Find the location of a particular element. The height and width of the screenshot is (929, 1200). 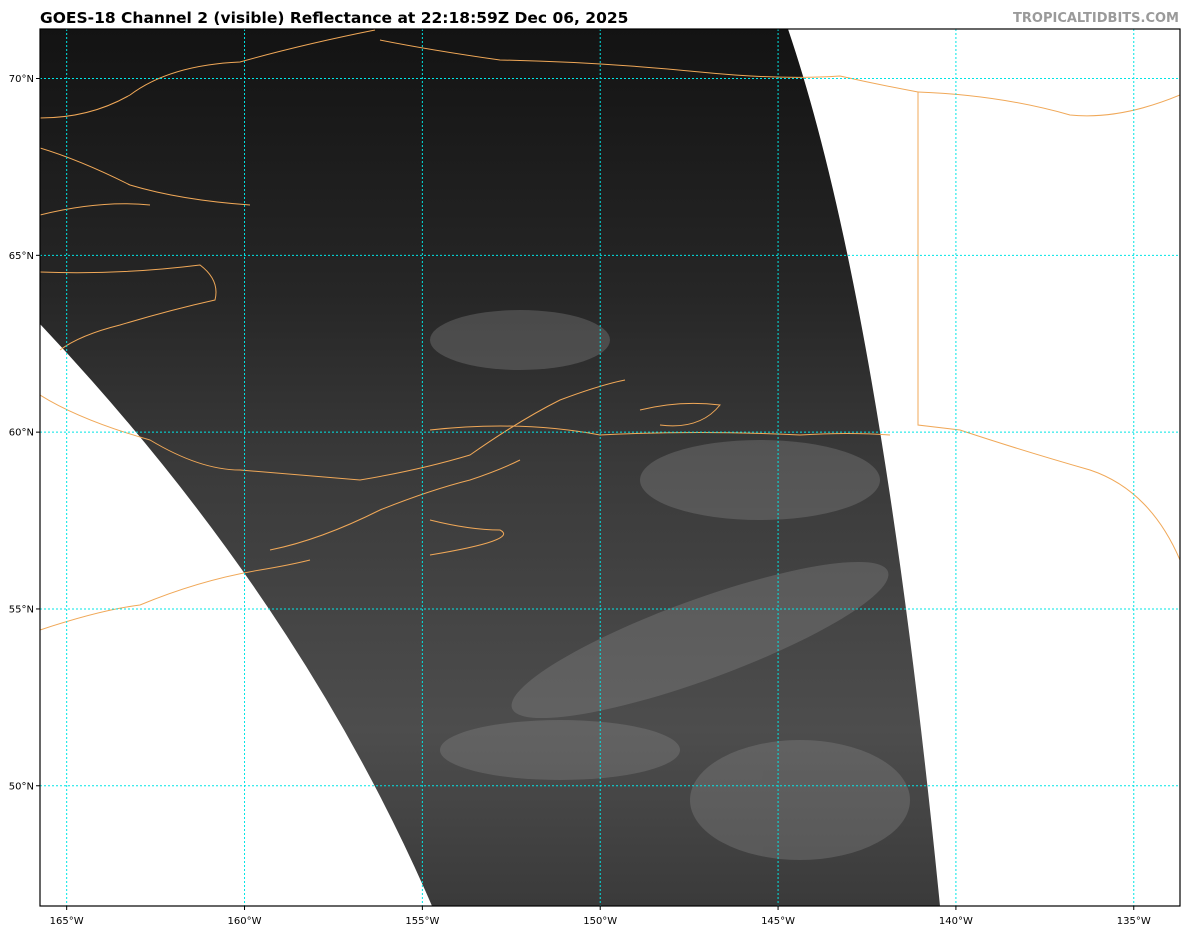

lat-tick-label: 60°N is located at coordinates (21, 433).